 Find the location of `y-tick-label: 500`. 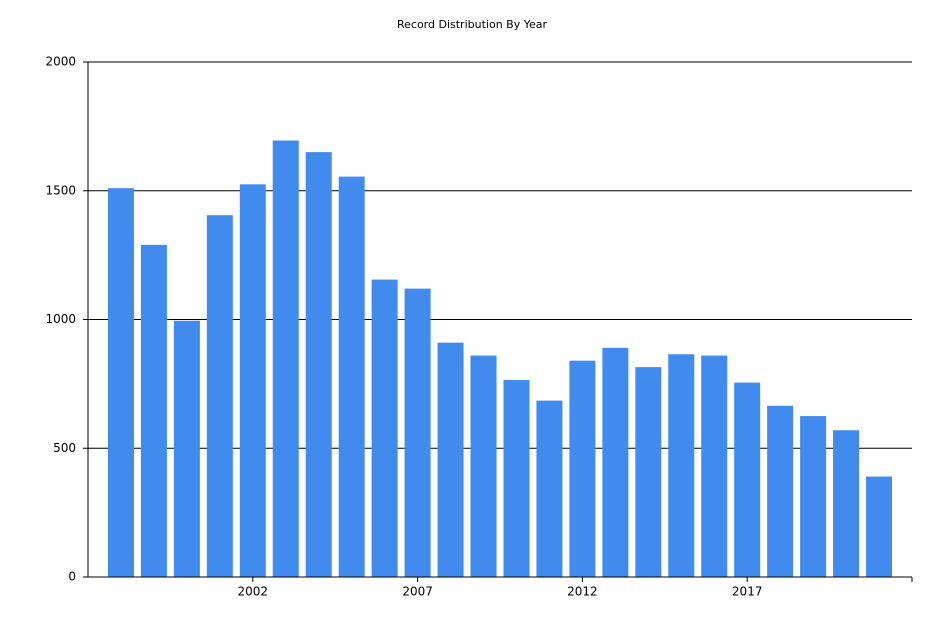

y-tick-label: 500 is located at coordinates (64, 448).